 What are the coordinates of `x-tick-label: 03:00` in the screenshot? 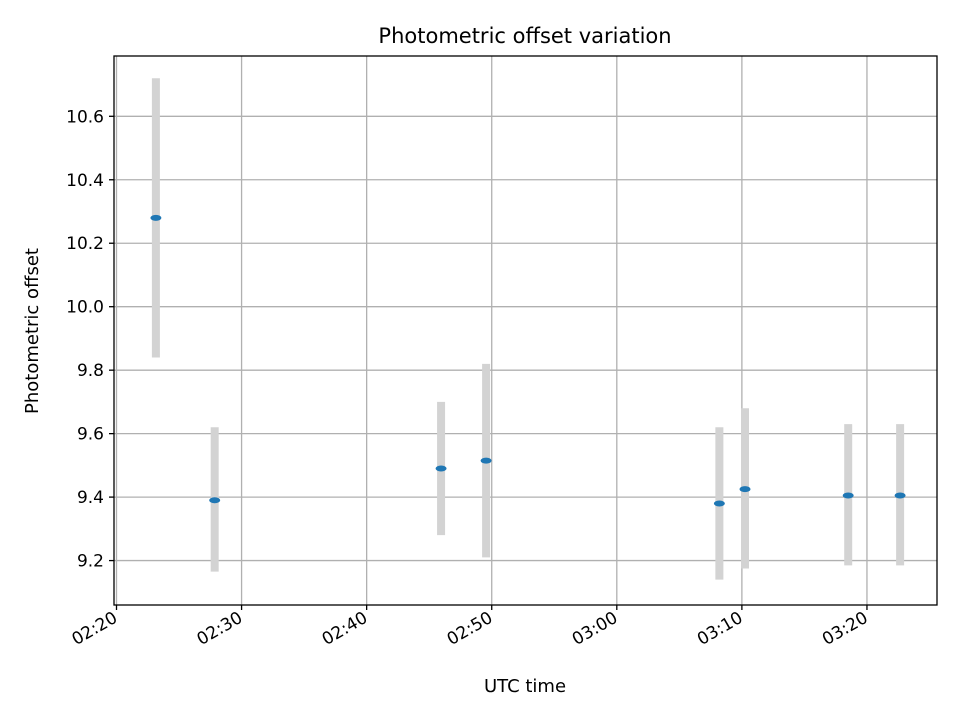 It's located at (595, 629).